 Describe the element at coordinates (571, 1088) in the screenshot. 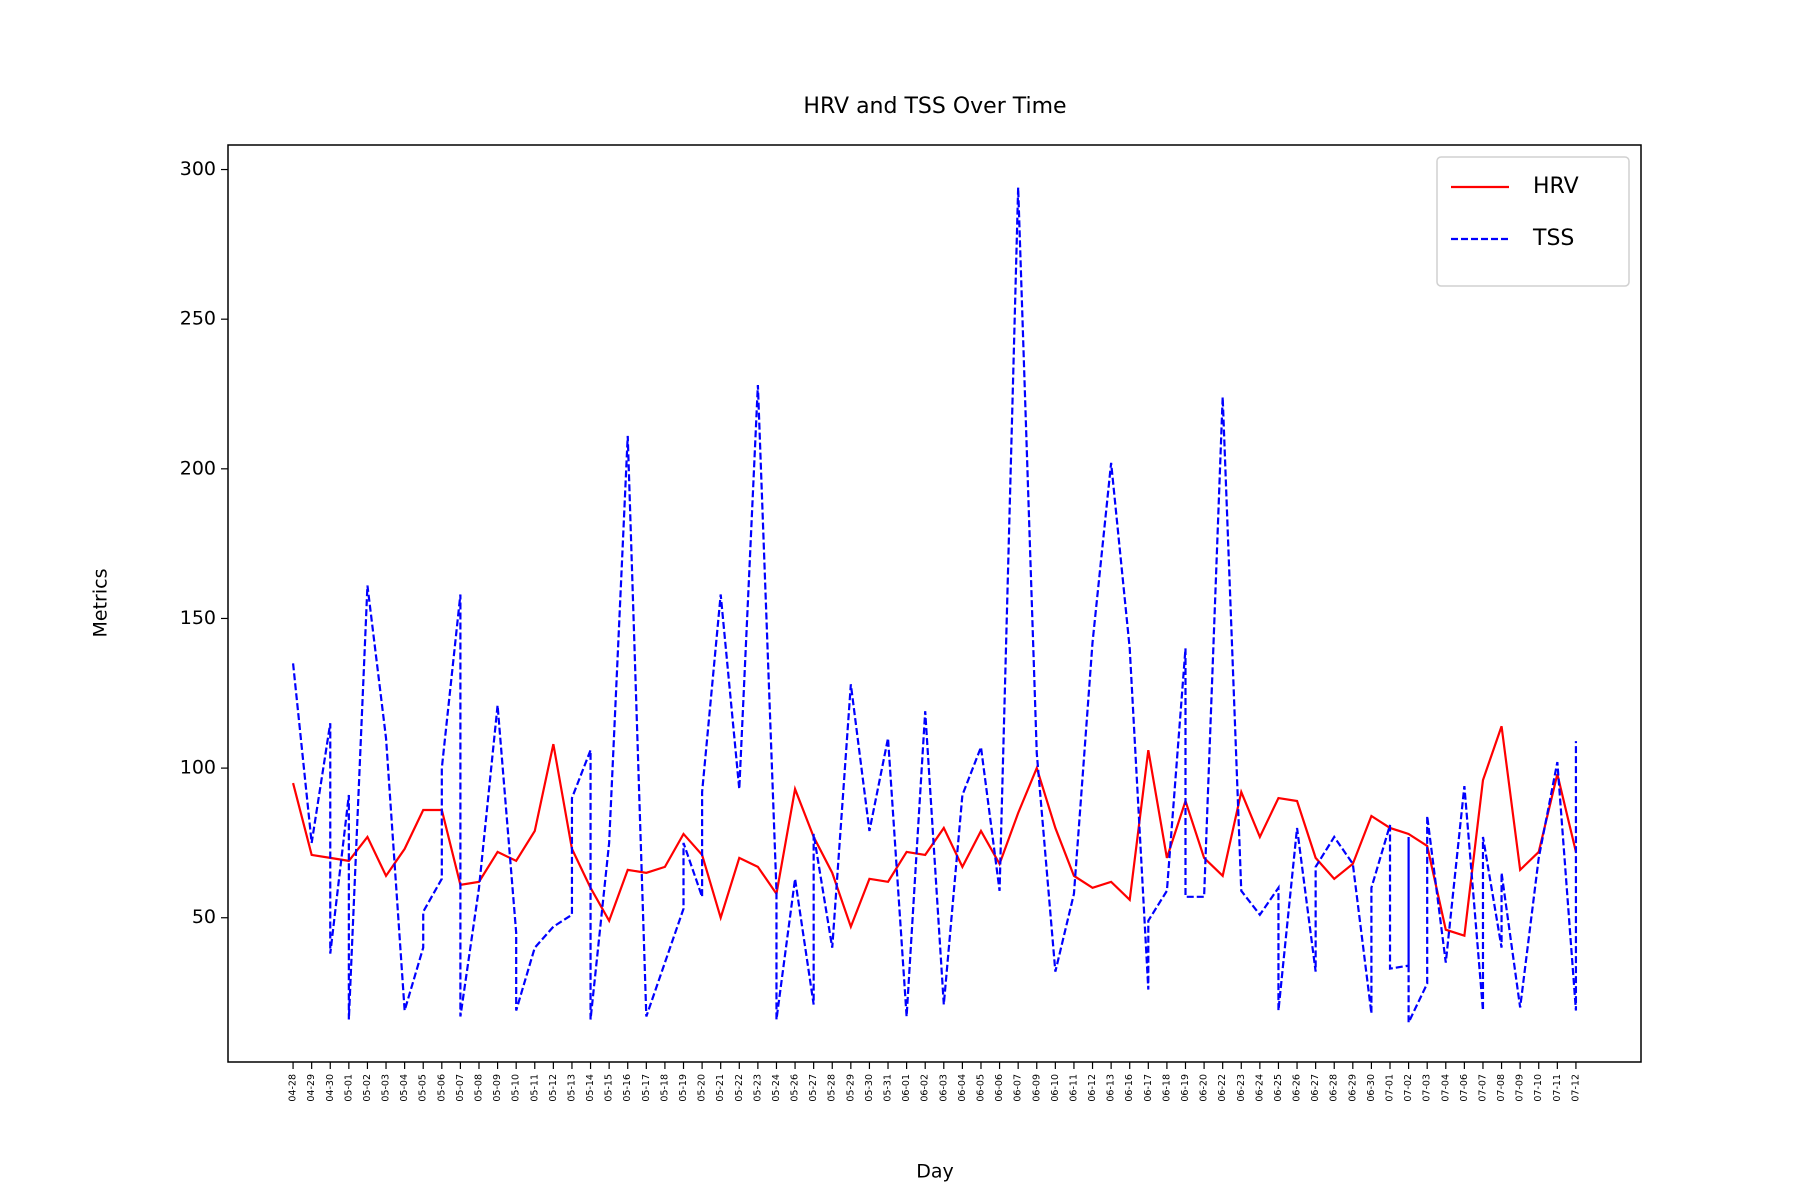

I see `x-tick-label: 05-13` at that location.